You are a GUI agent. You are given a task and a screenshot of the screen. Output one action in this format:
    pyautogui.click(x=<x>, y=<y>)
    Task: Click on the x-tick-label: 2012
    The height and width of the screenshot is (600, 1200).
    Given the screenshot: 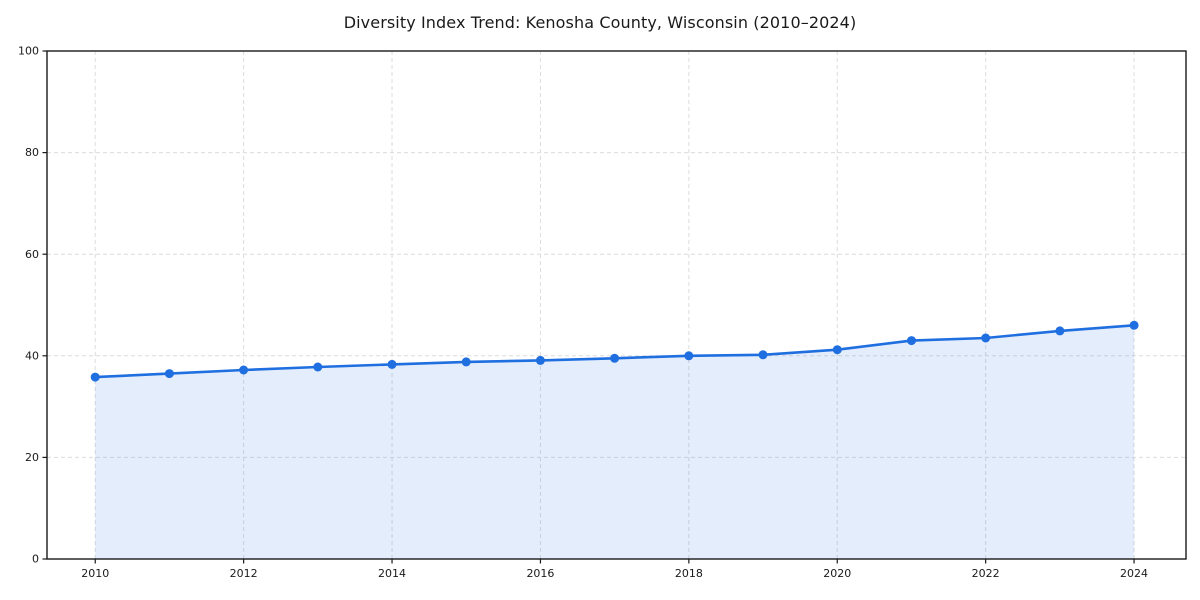 What is the action you would take?
    pyautogui.click(x=244, y=573)
    